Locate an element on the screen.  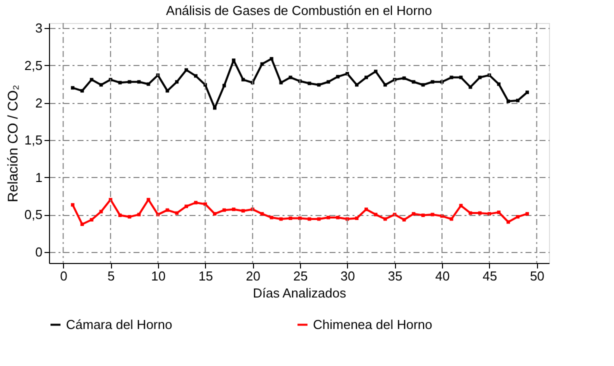
legend-label: Chimenea del Horno is located at coordinates (372, 324).